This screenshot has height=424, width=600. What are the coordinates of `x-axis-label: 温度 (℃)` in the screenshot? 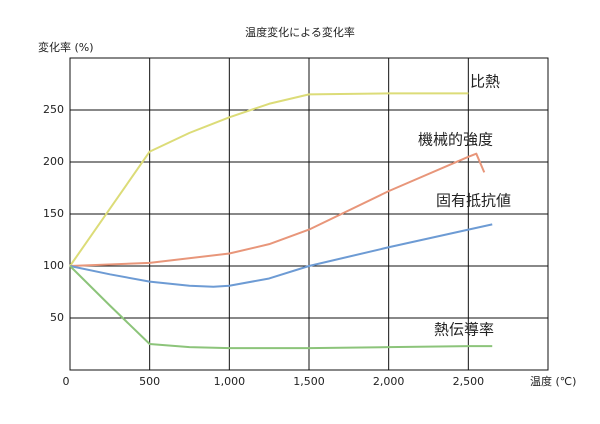 It's located at (553, 381).